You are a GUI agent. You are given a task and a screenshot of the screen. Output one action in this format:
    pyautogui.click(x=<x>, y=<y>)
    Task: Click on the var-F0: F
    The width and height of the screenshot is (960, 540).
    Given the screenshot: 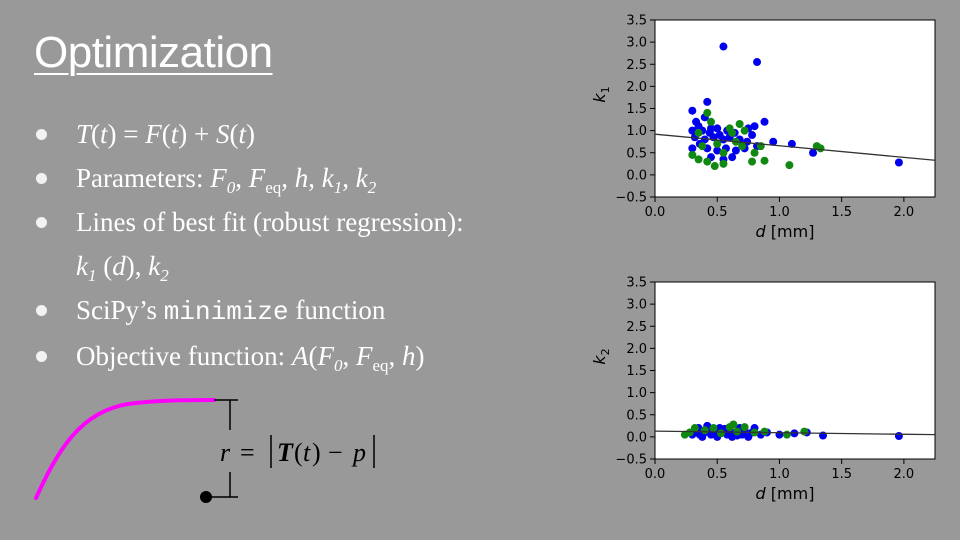 What is the action you would take?
    pyautogui.click(x=218, y=178)
    